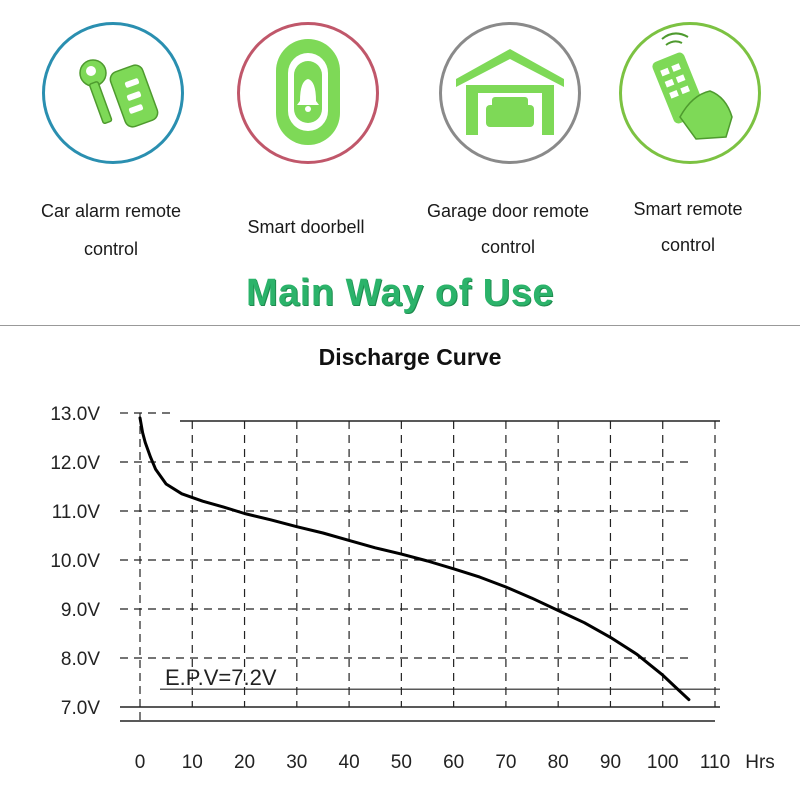  Describe the element at coordinates (401, 762) in the screenshot. I see `x-tick-label: 50` at that location.